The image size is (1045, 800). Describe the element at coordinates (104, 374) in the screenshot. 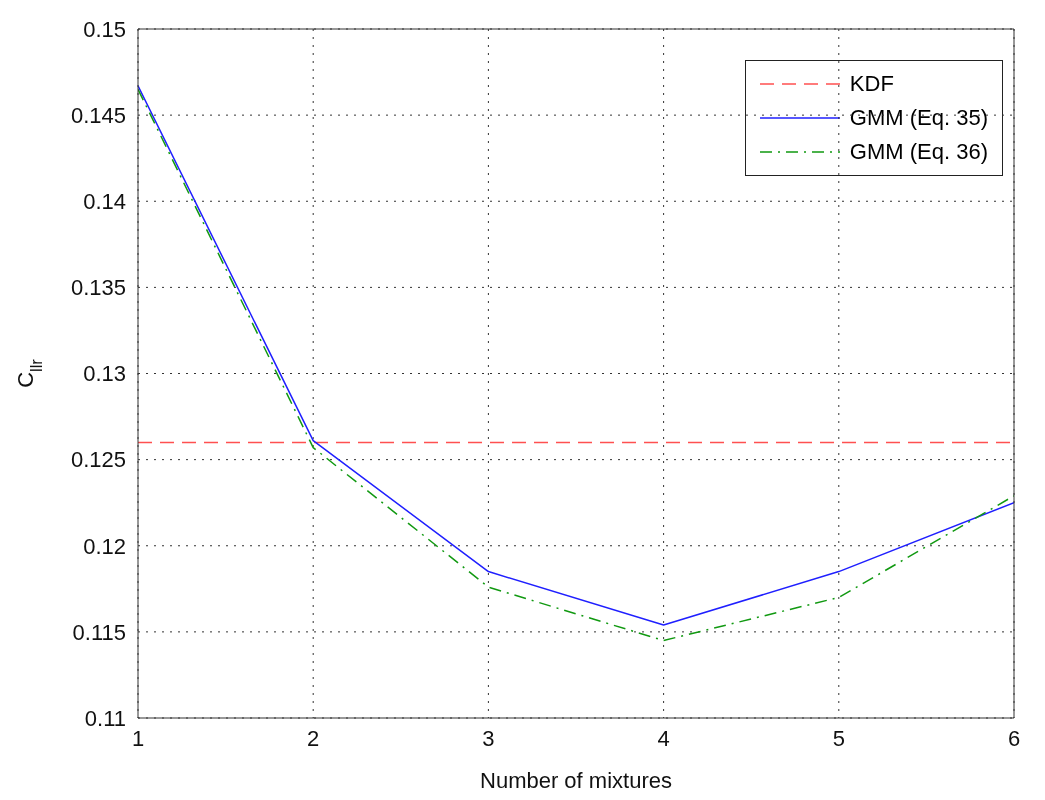

I see `y-tick-label: 0.13` at that location.